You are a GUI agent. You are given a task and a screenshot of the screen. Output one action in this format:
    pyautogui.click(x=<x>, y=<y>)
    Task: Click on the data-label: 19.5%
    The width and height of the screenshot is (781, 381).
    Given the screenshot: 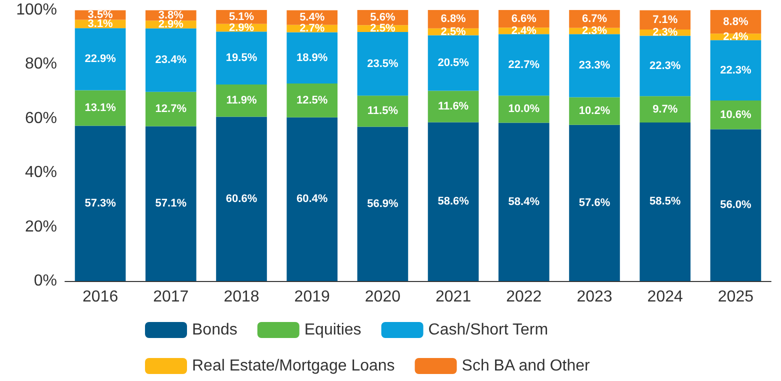 What is the action you would take?
    pyautogui.click(x=242, y=58)
    